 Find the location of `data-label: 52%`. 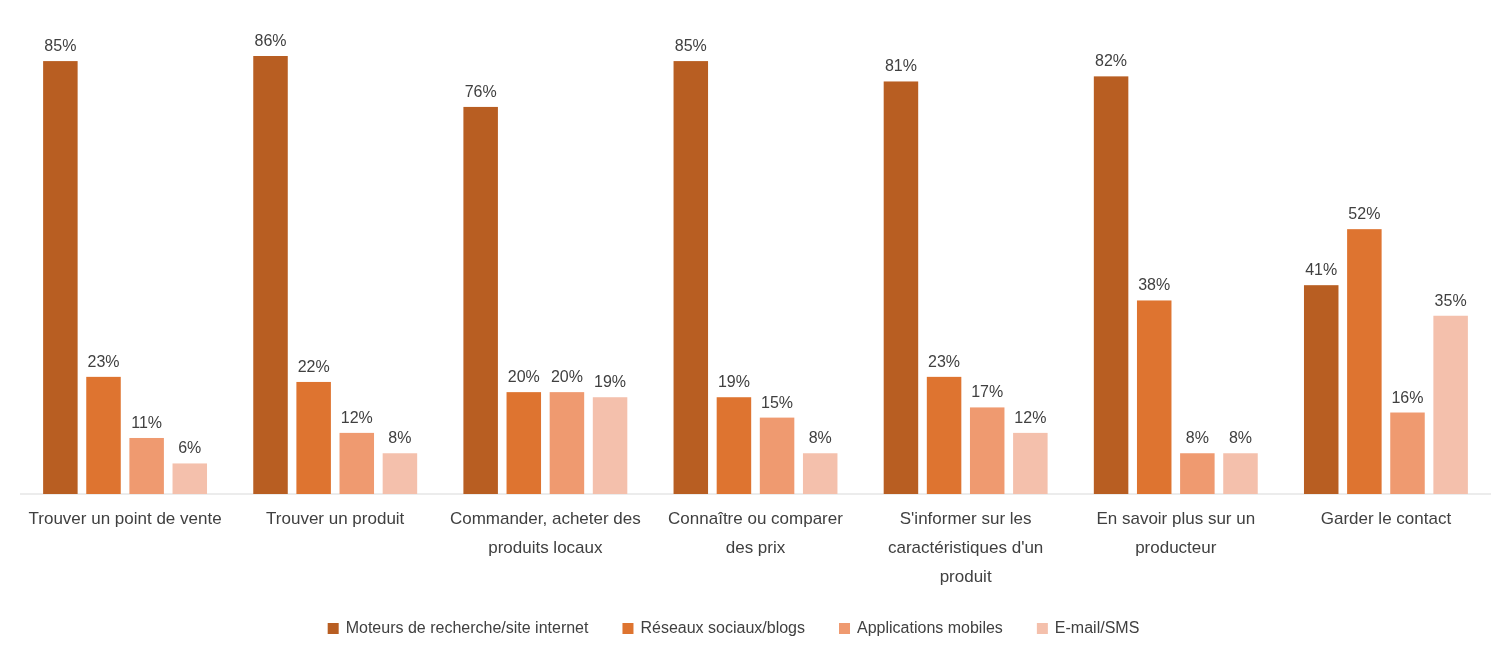

data-label: 52% is located at coordinates (1364, 214).